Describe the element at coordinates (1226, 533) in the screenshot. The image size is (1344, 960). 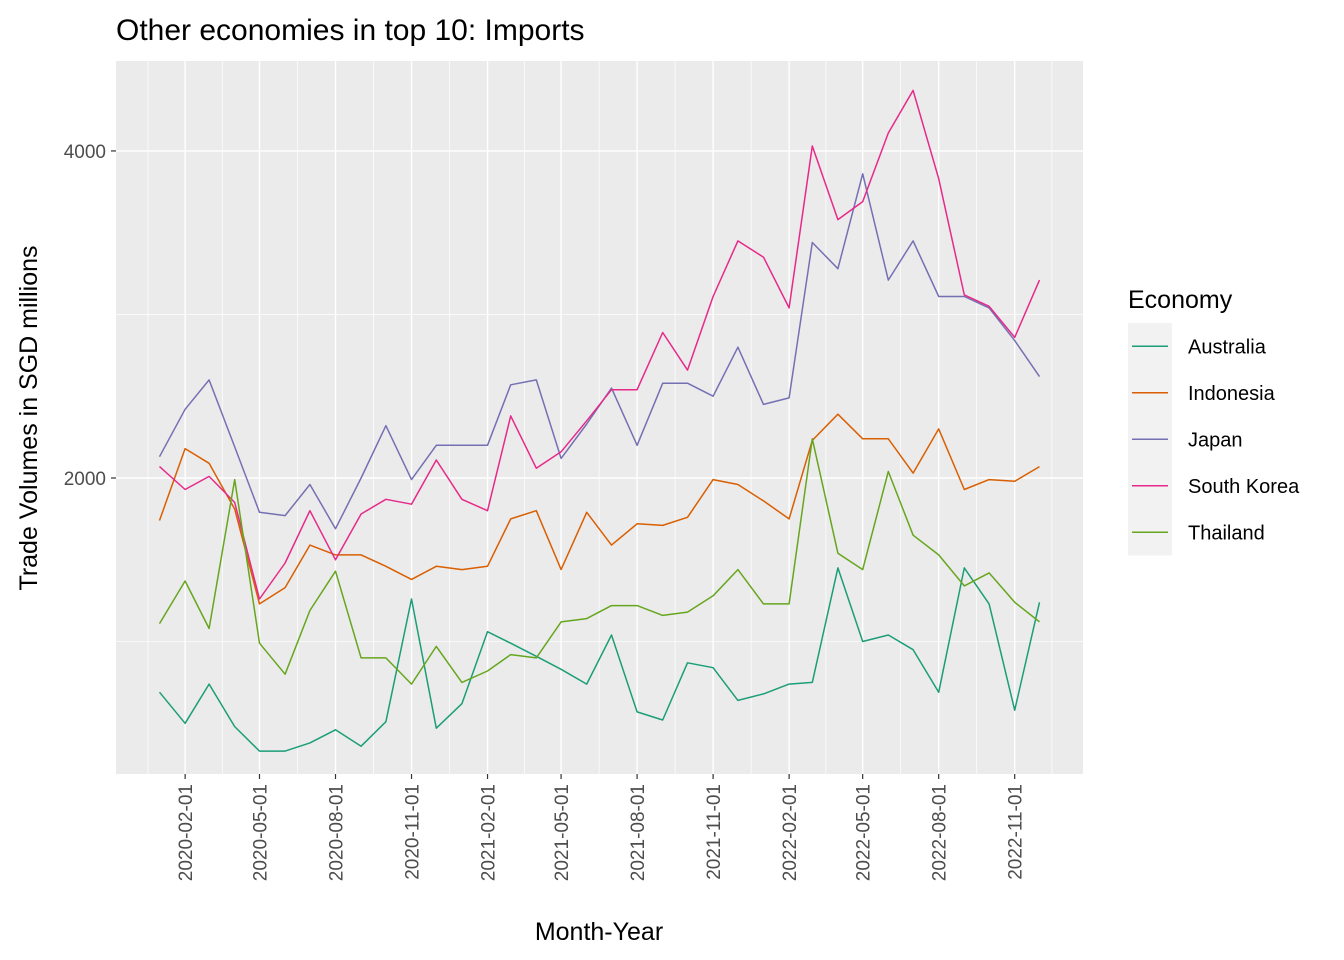
I see `legend-label: Thailand` at that location.